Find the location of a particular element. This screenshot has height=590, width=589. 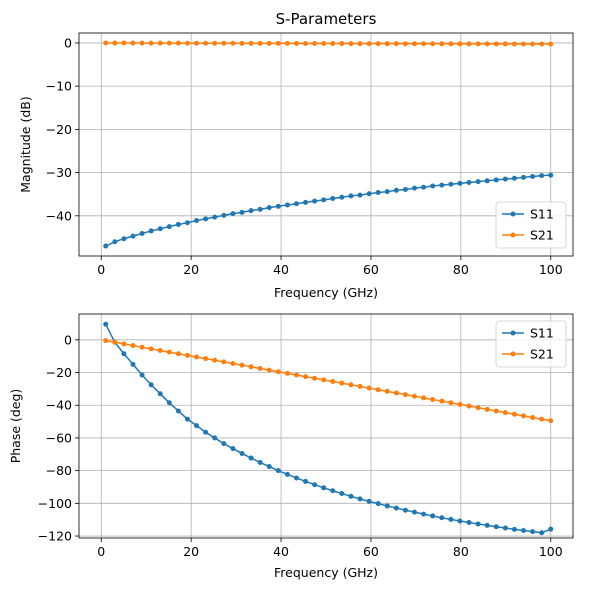

magnitude-y-axis-label: Magnitude (dB) is located at coordinates (25, 144).